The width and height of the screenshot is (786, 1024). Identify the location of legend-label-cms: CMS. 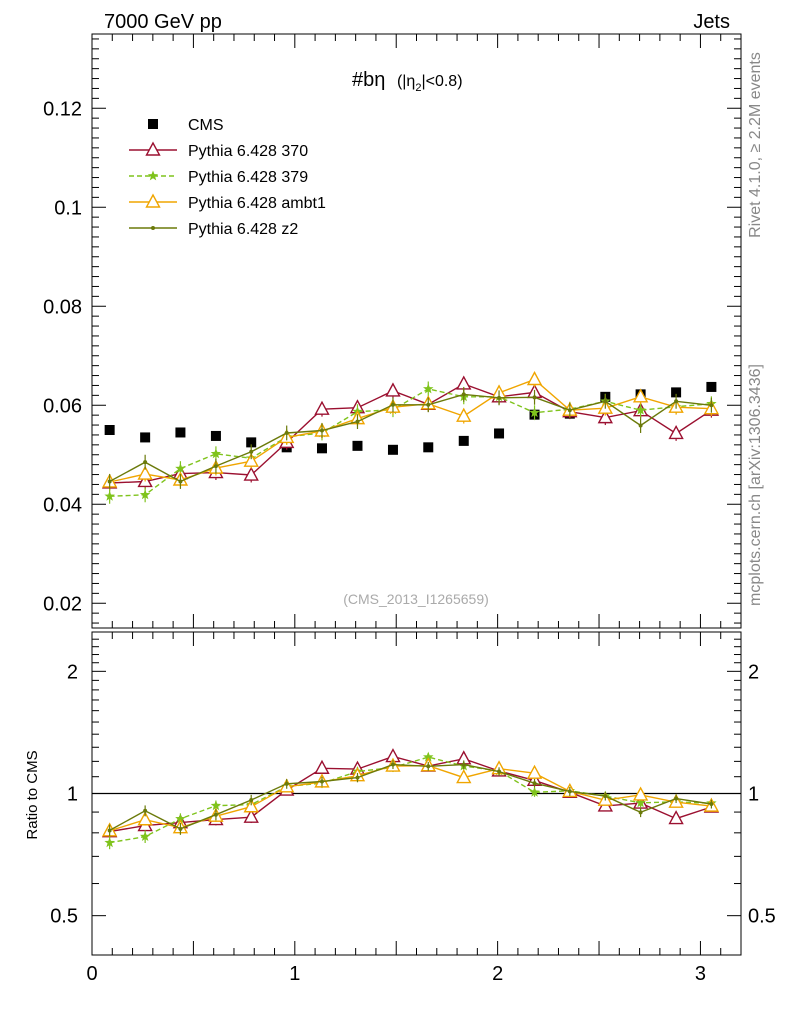
(206, 125).